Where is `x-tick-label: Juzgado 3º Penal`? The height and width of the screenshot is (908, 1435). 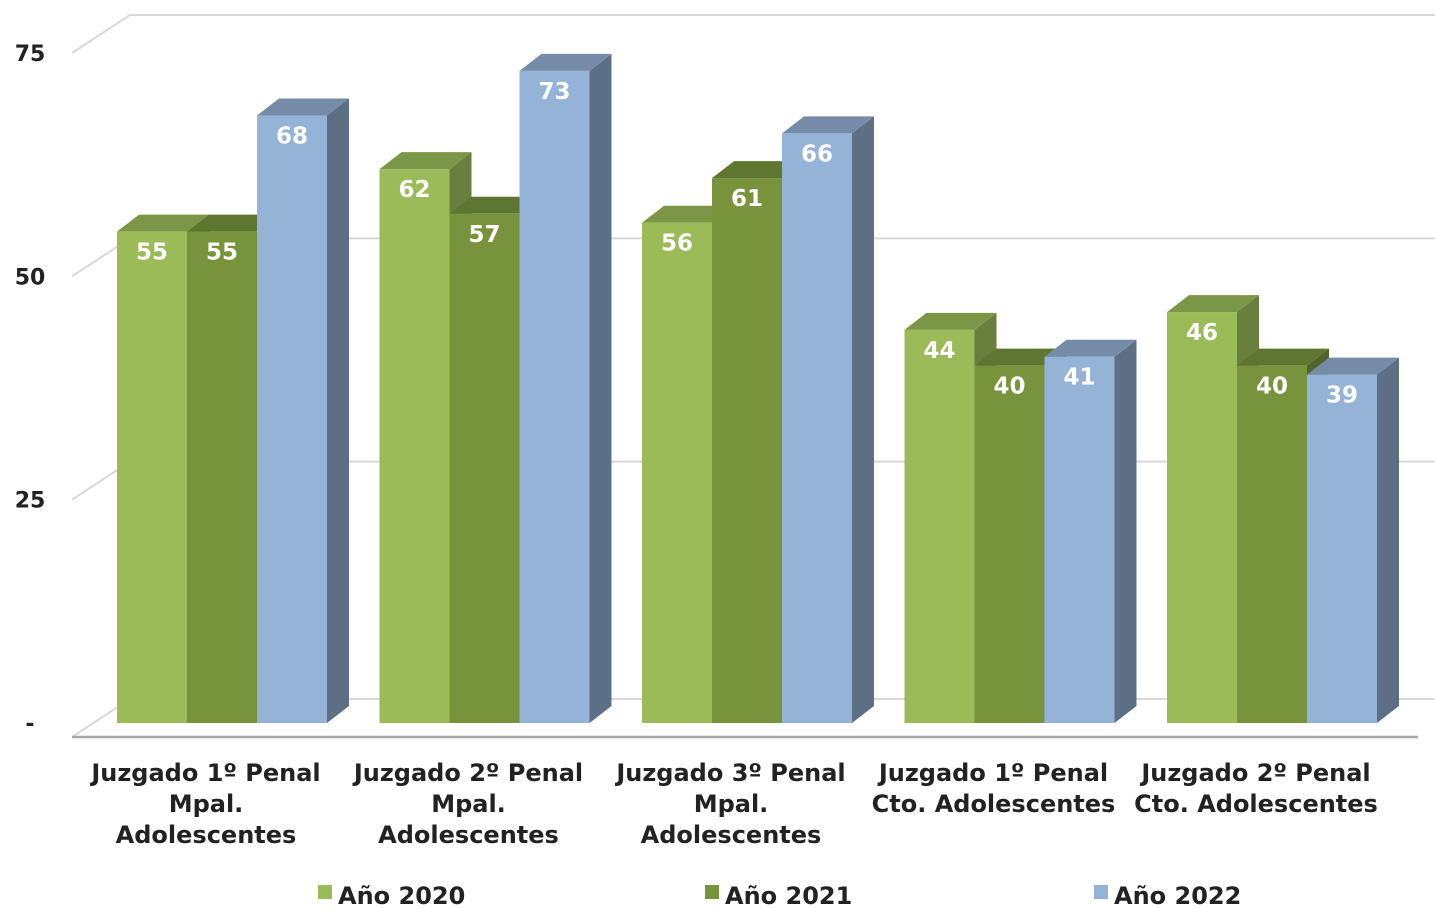
x-tick-label: Juzgado 3º Penal is located at coordinates (729, 773).